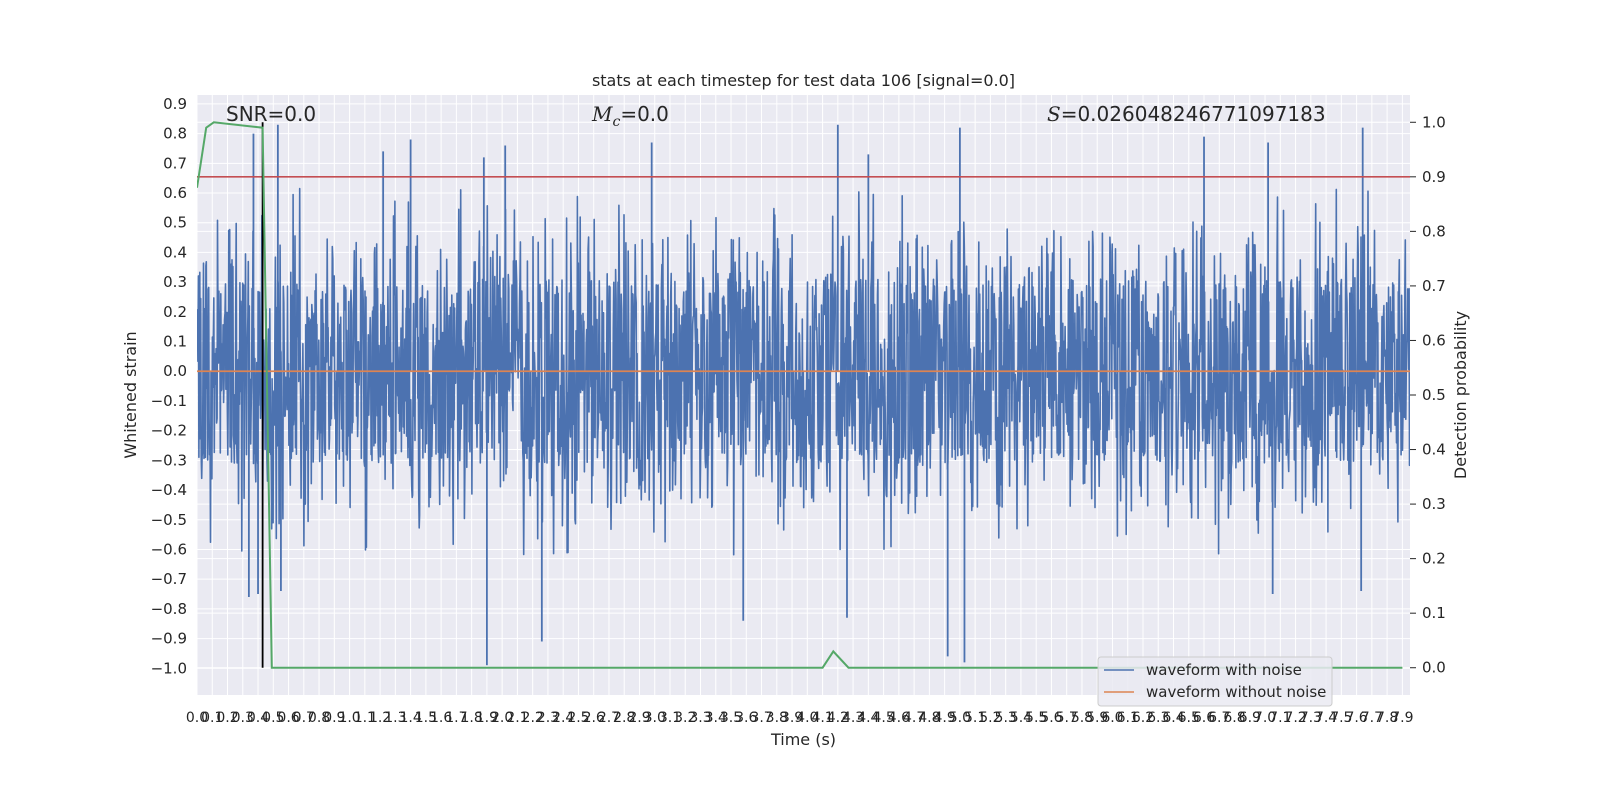  What do you see at coordinates (1173, 718) in the screenshot?
I see `x-tick-label: 6.4` at bounding box center [1173, 718].